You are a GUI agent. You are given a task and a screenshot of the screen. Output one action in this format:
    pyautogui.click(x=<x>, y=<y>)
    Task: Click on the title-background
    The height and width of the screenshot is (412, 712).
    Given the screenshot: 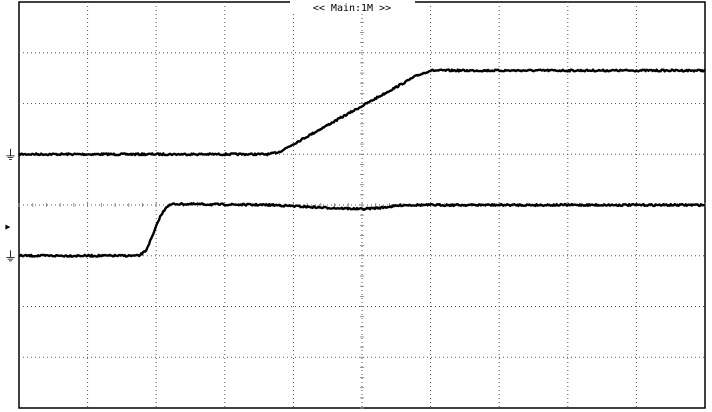 What is the action you would take?
    pyautogui.click(x=352, y=7)
    